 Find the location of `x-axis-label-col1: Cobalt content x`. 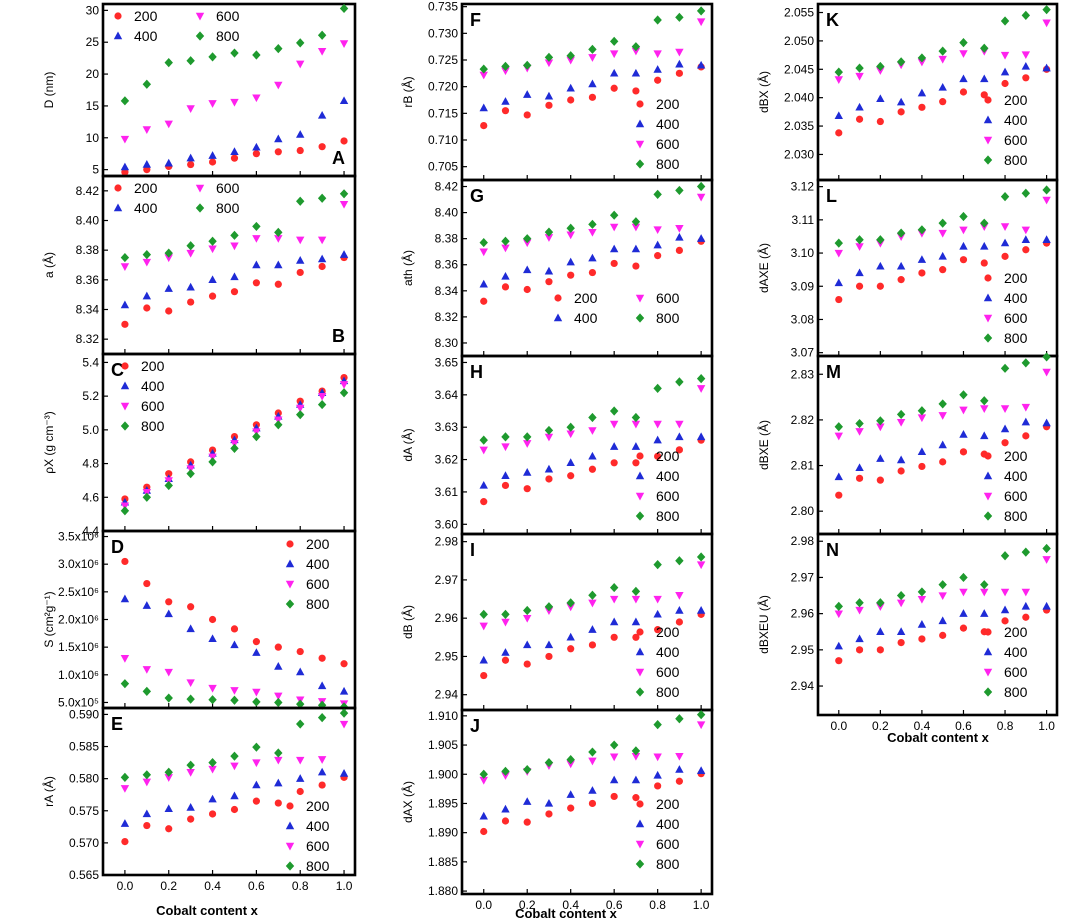

x-axis-label-col1: Cobalt content x is located at coordinates (207, 910).